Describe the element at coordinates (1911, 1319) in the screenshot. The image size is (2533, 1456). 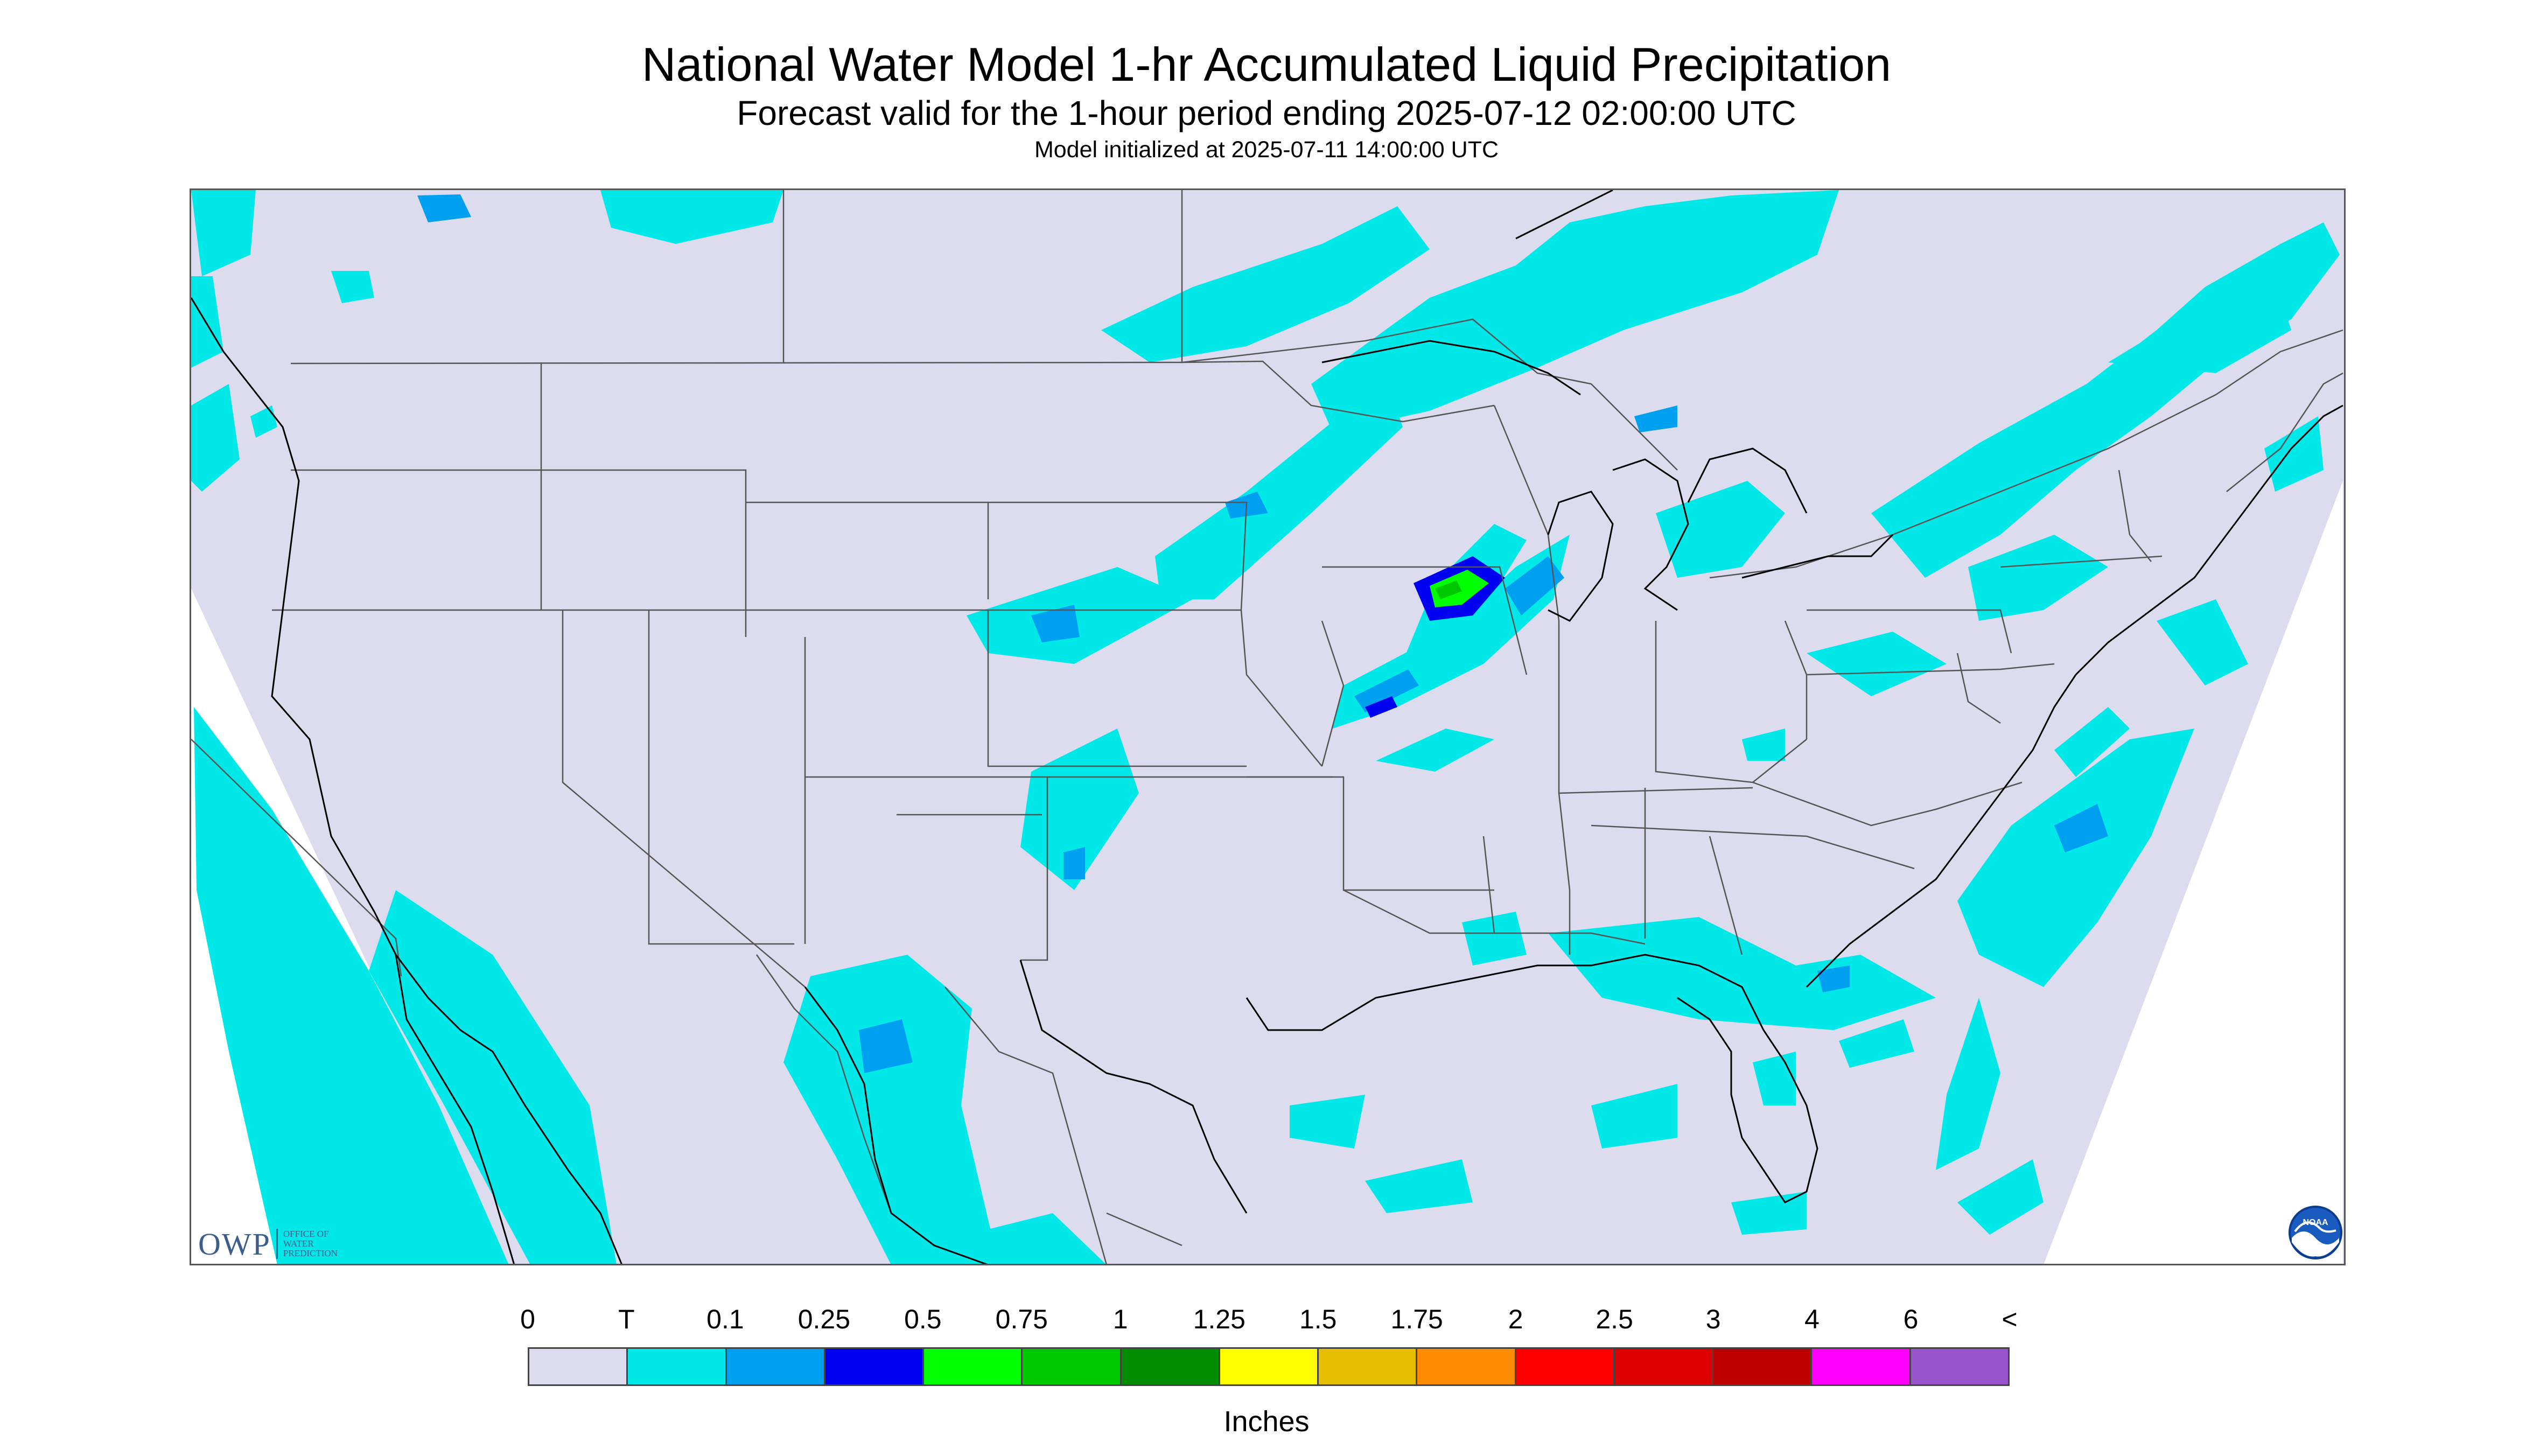
I see `legend-tick-label: 6` at that location.